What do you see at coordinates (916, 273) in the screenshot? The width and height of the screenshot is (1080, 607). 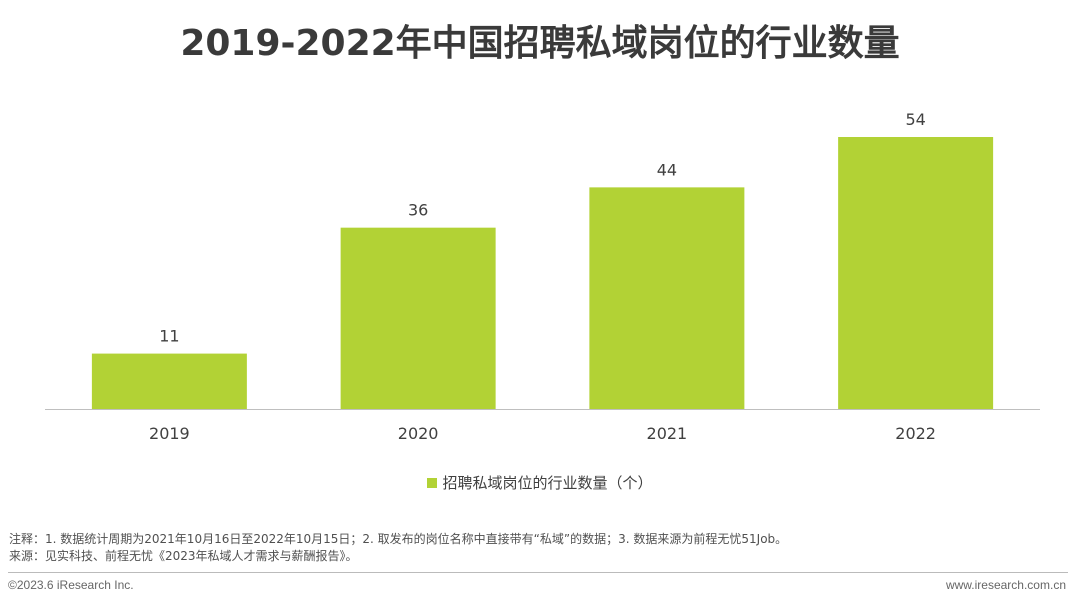 I see `bar-2022` at bounding box center [916, 273].